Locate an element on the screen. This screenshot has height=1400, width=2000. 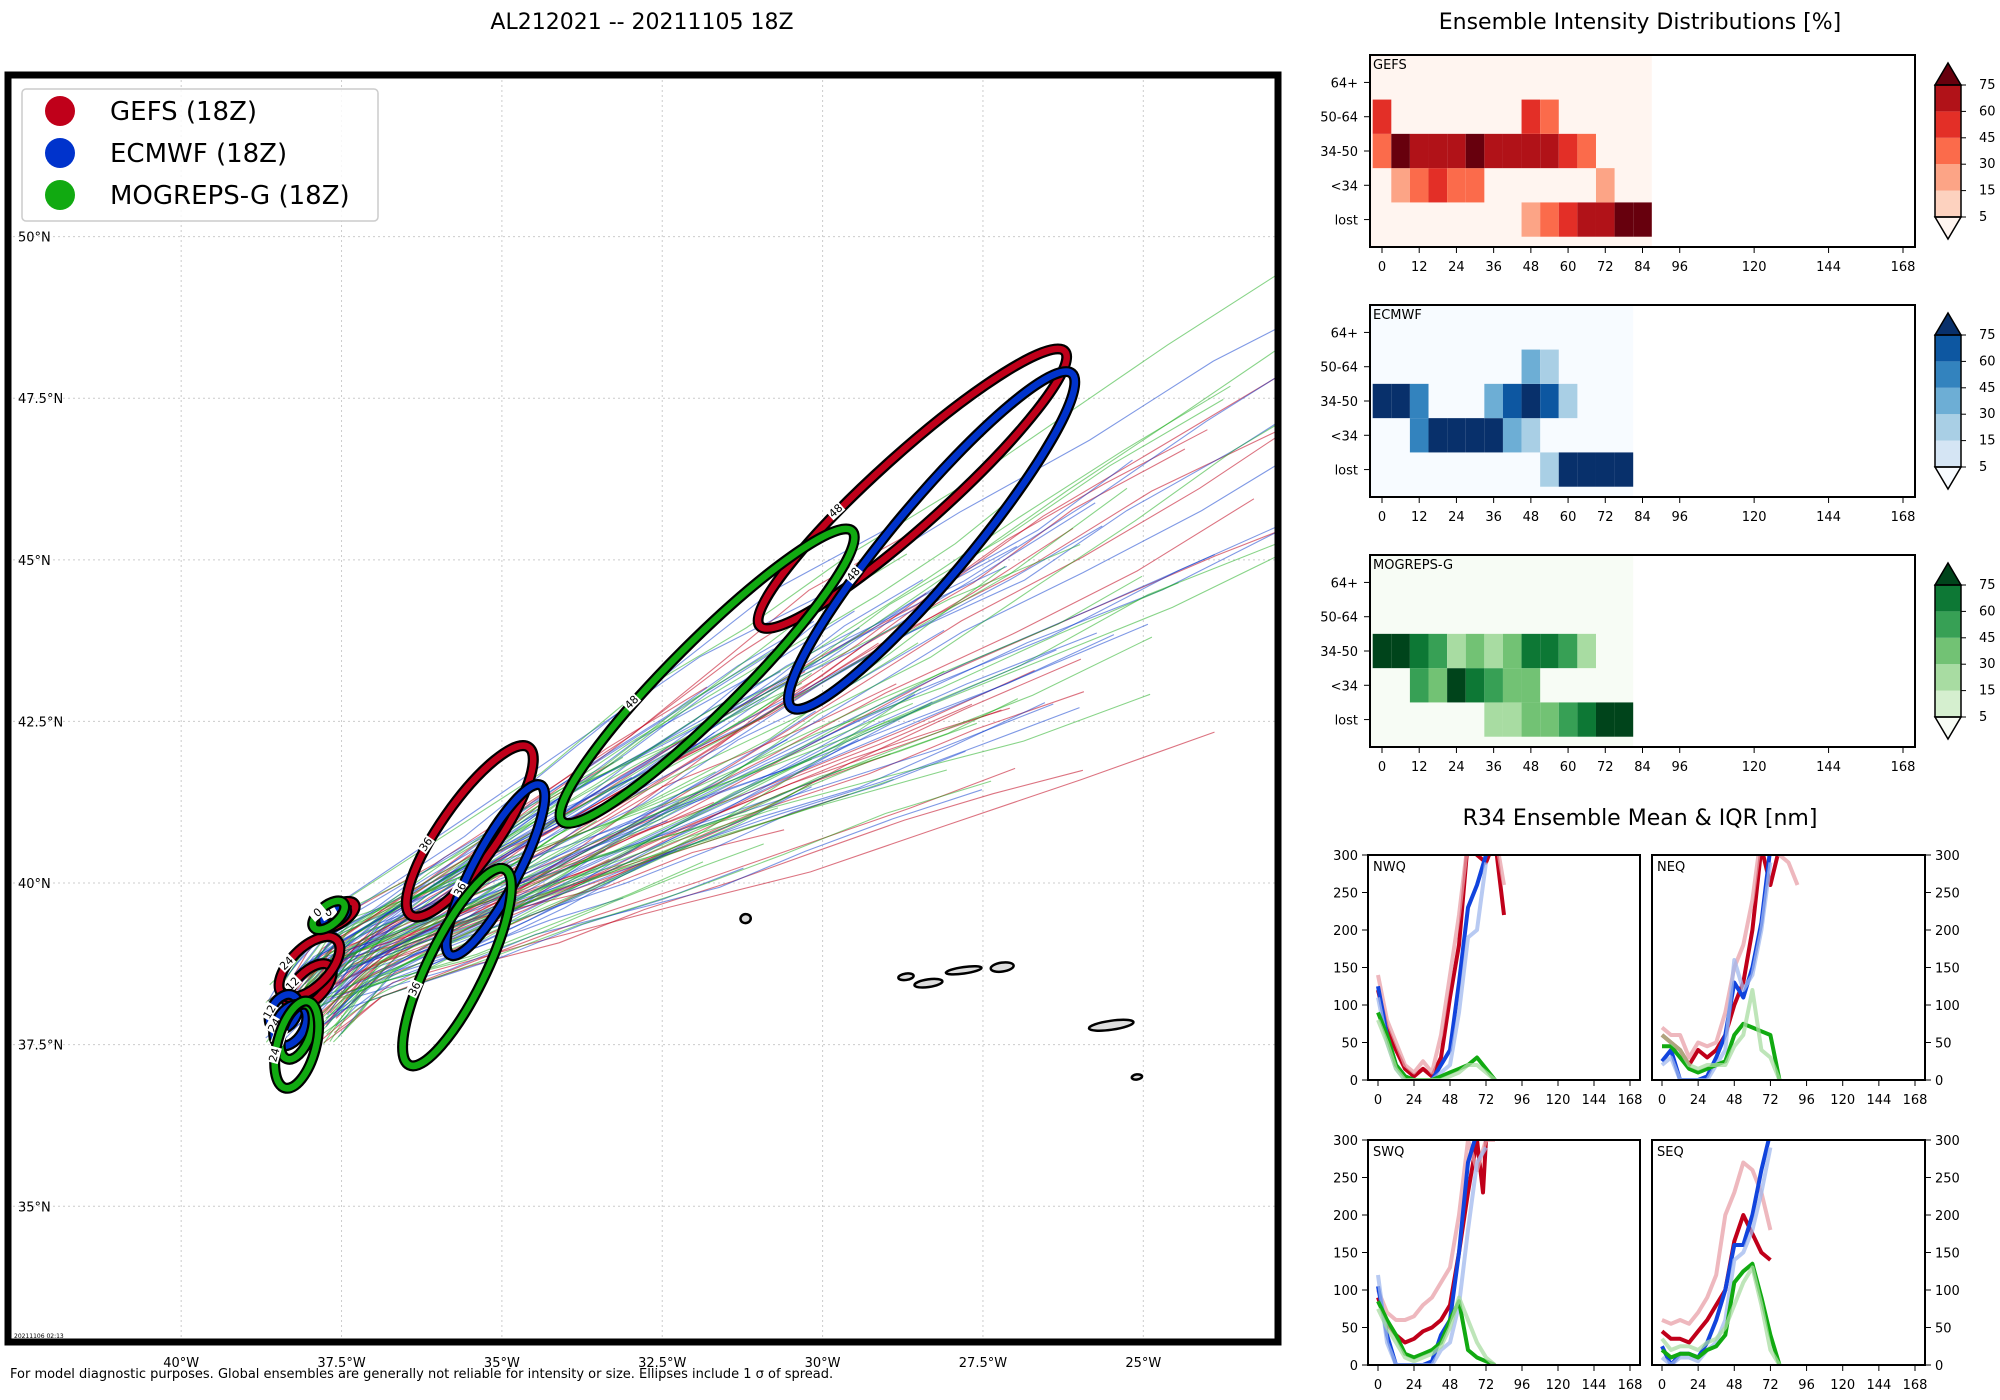
r34-ytick-label: 50 is located at coordinates (1943, 1044).